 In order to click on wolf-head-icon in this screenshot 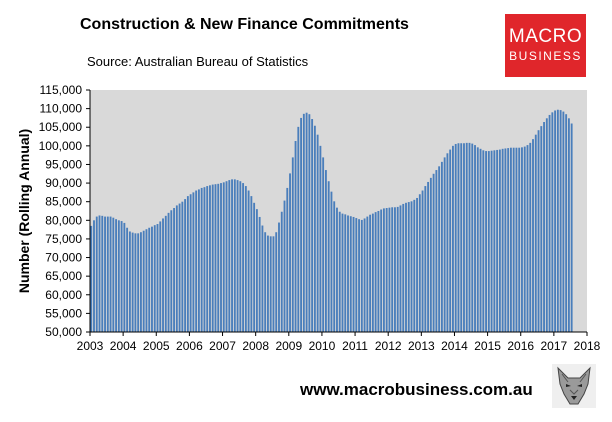, I will do `click(574, 386)`.